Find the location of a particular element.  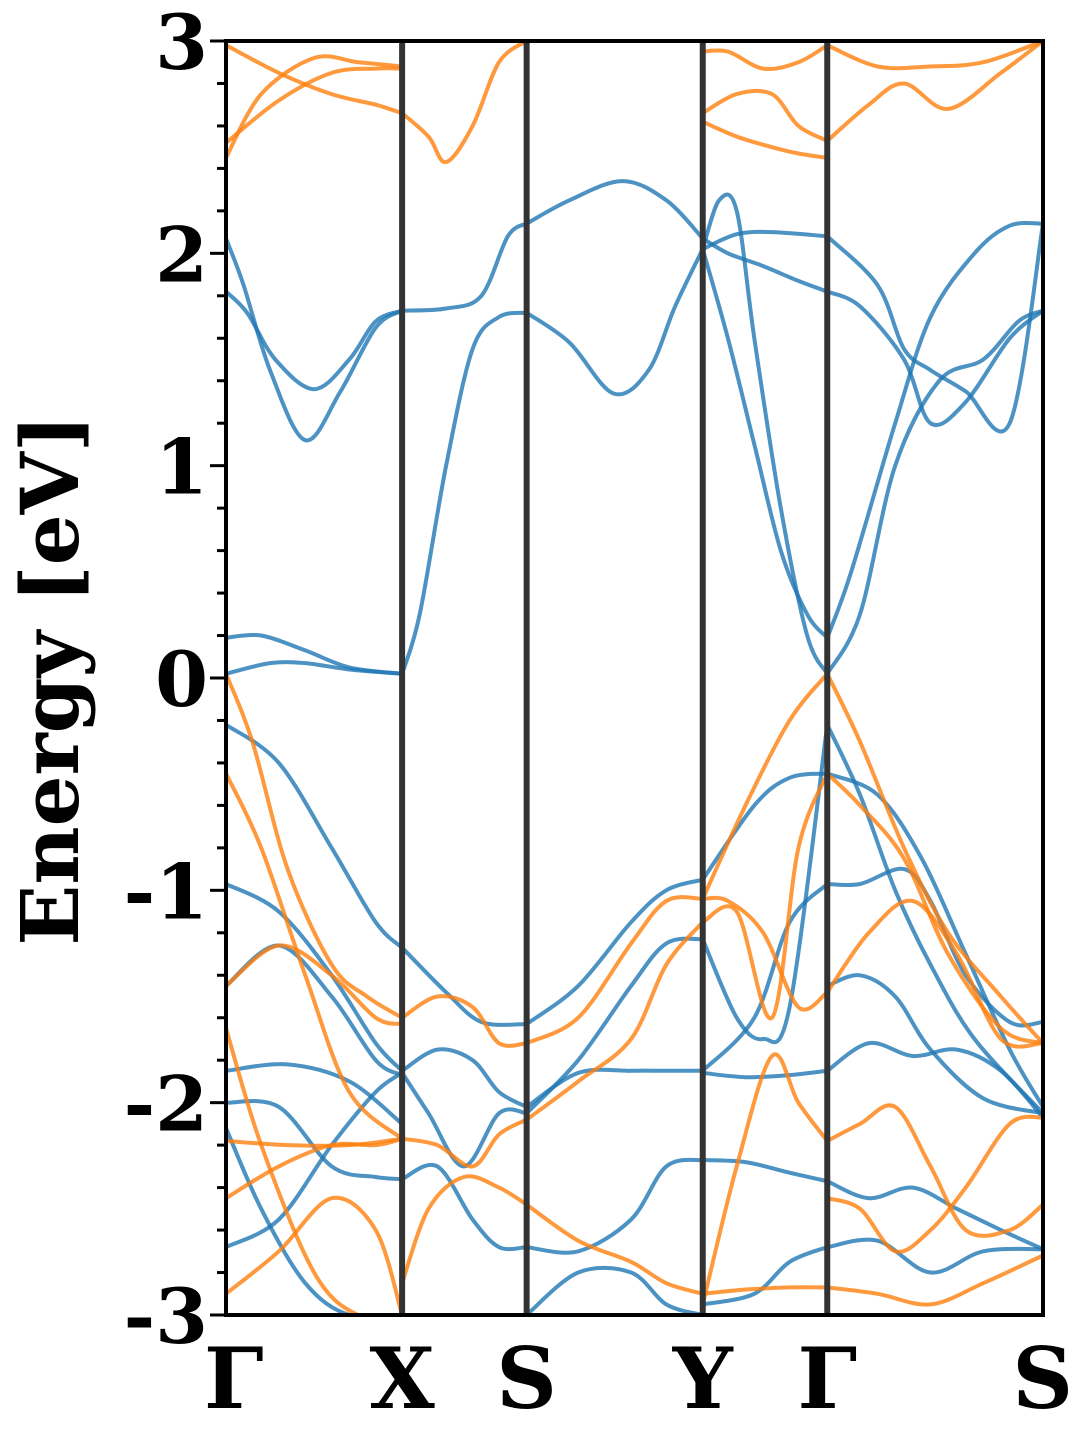

kpath-label: Y is located at coordinates (703, 1378).